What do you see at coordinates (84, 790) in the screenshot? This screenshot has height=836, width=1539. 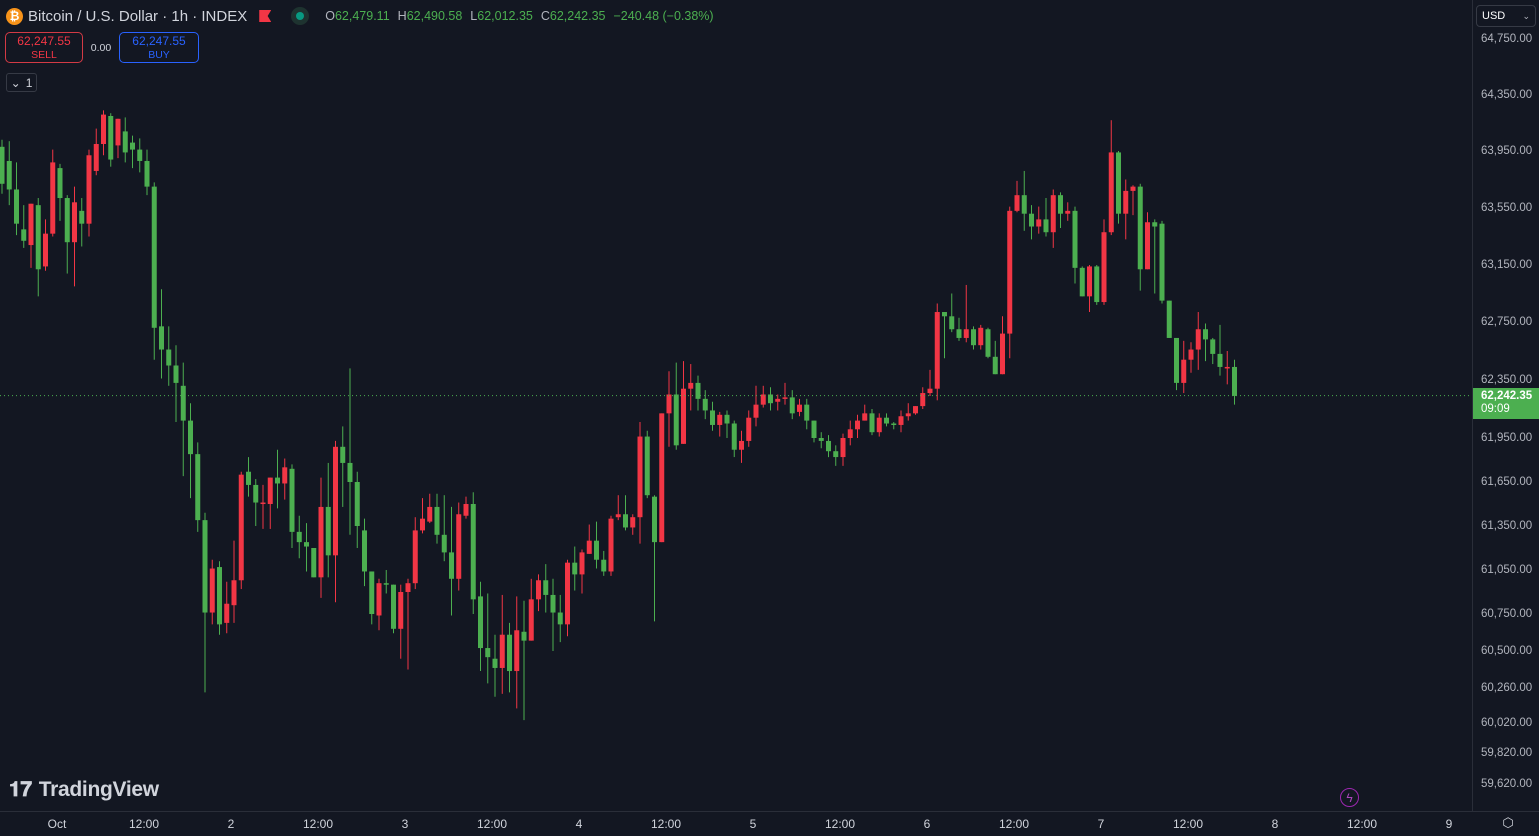 I see `tradingview-logo: 𝟏𝟕 TradingView` at bounding box center [84, 790].